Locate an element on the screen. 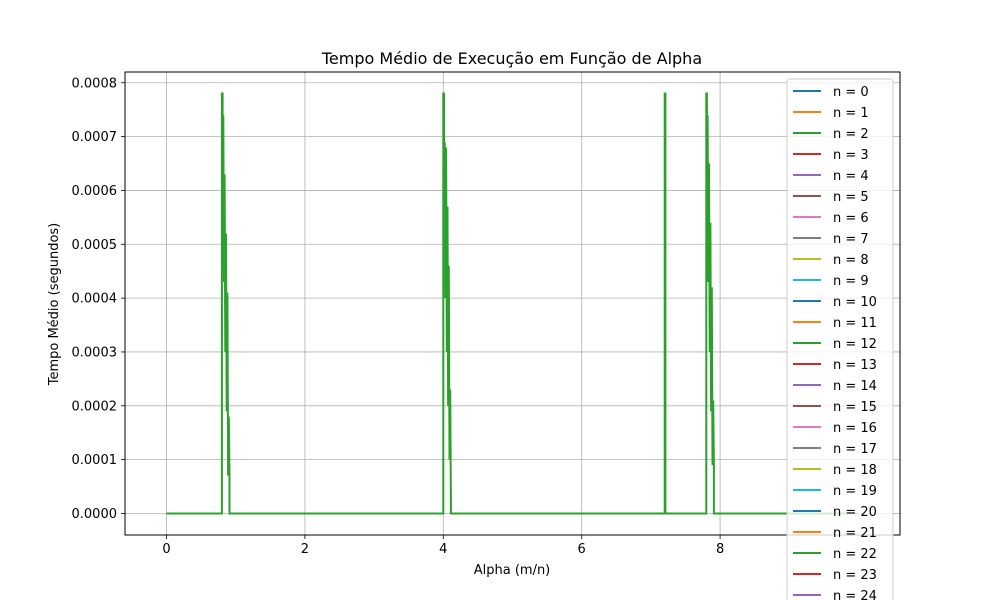 This screenshot has width=1000, height=600. legend-label: n = 2 is located at coordinates (851, 134).